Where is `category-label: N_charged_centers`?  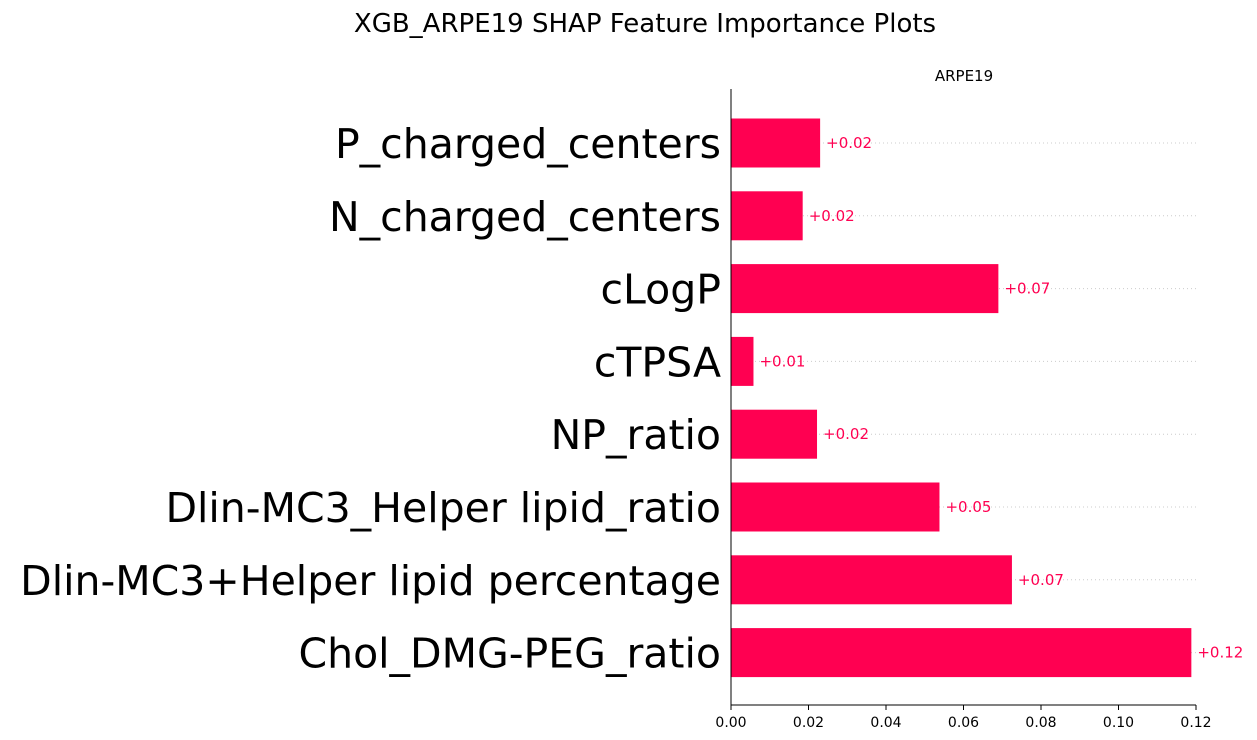
category-label: N_charged_centers is located at coordinates (525, 217).